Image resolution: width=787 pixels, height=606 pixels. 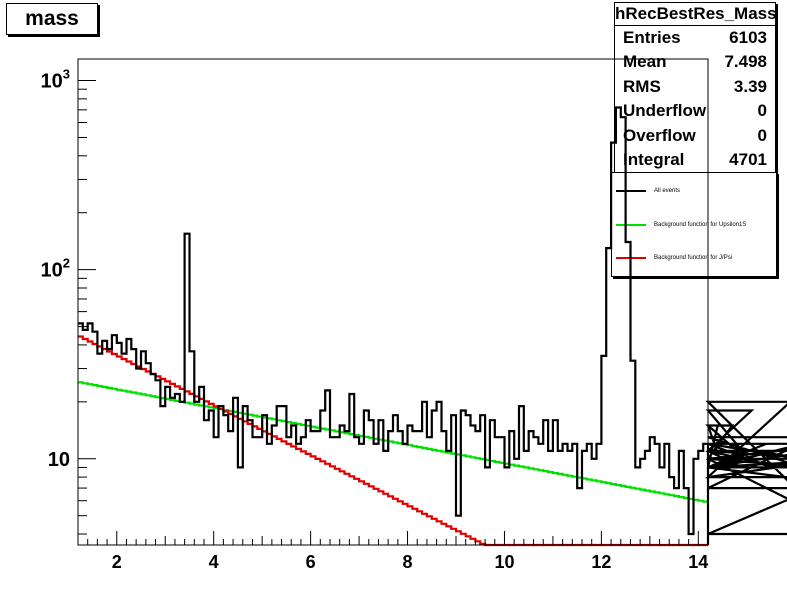 I want to click on stat-label: Entries, so click(x=652, y=37).